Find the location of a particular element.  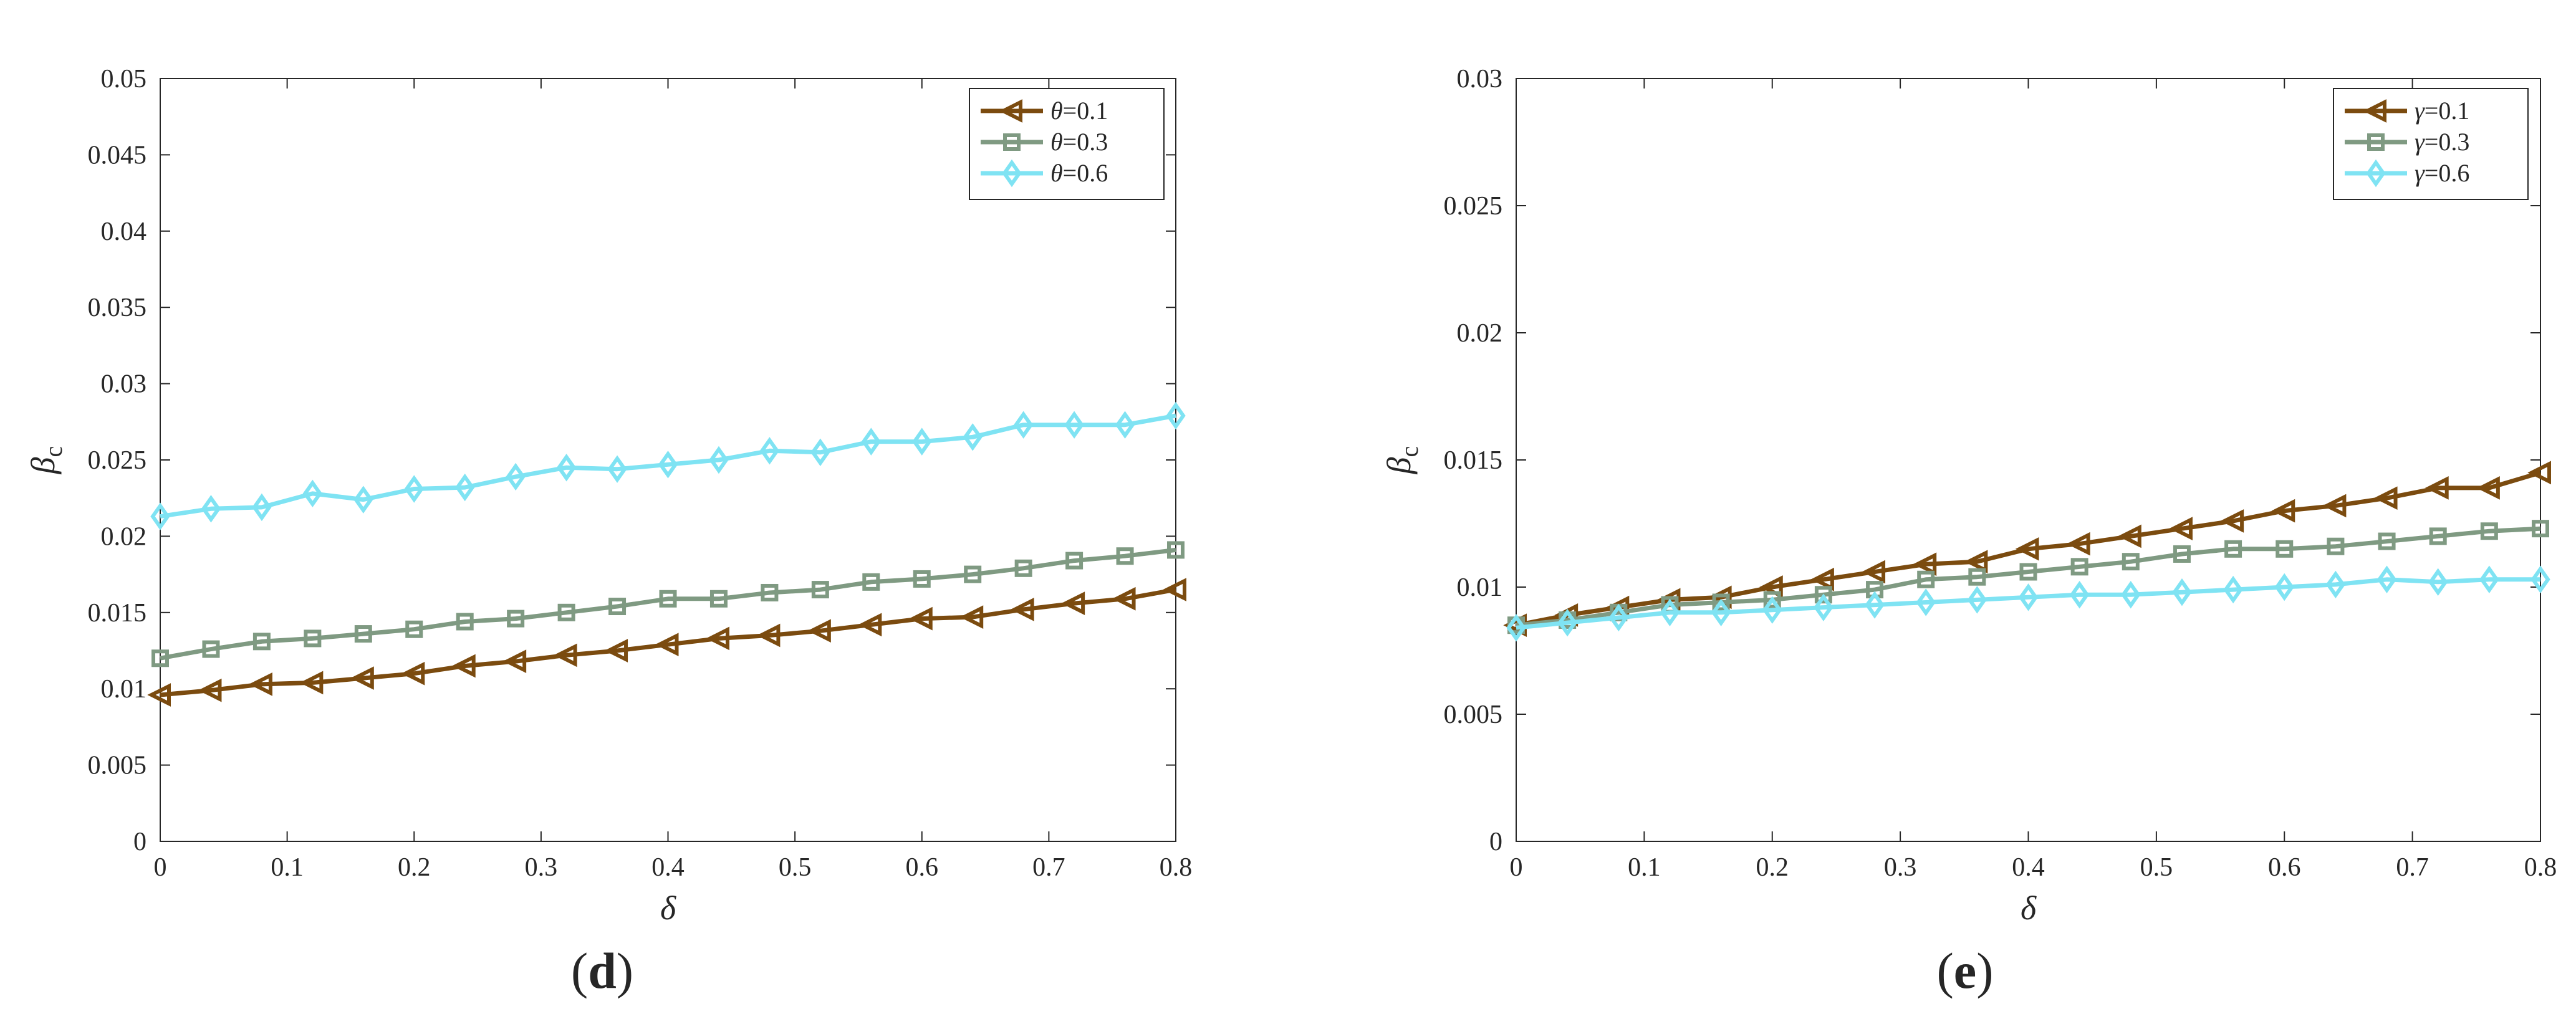

chart-e-y-tick-label: 0.015 is located at coordinates (1473, 461).